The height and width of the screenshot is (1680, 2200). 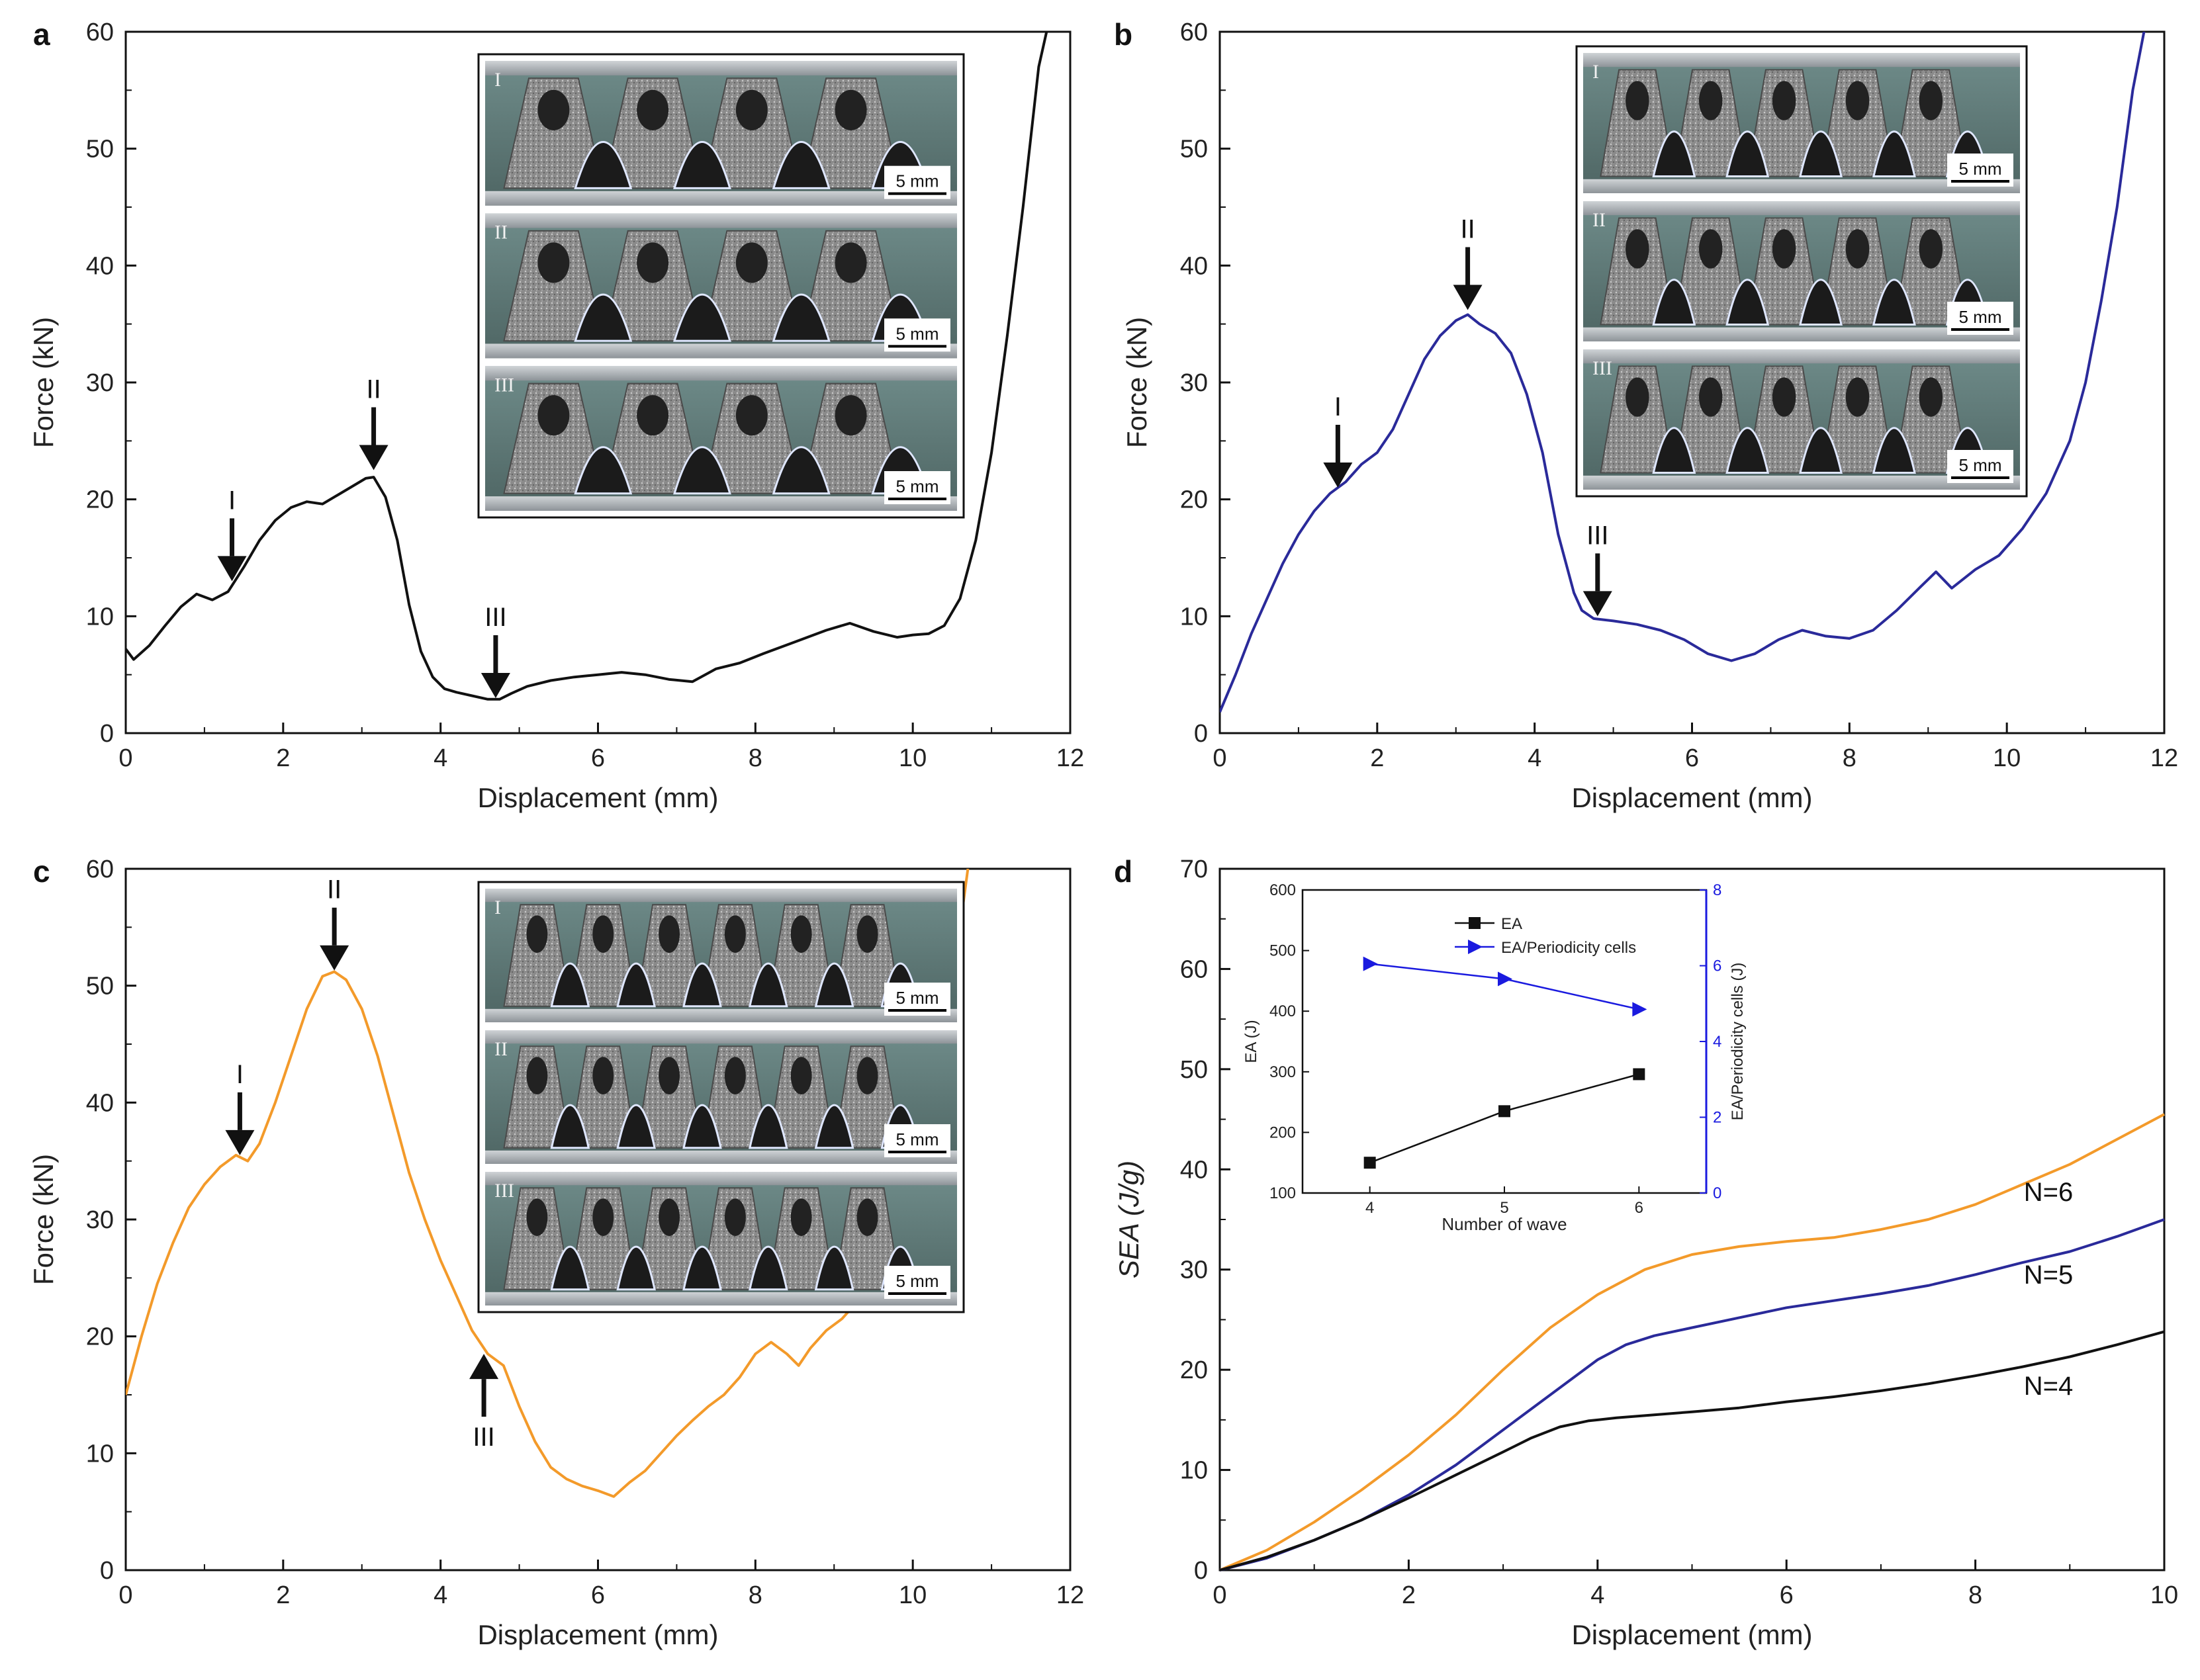 What do you see at coordinates (755, 1595) in the screenshot?
I see `x-tick-label: 8` at bounding box center [755, 1595].